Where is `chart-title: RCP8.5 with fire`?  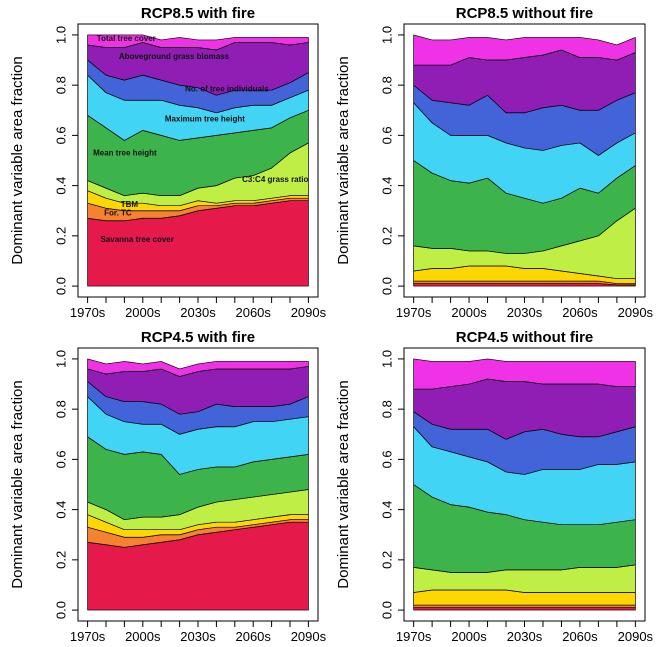 chart-title: RCP8.5 with fire is located at coordinates (198, 13).